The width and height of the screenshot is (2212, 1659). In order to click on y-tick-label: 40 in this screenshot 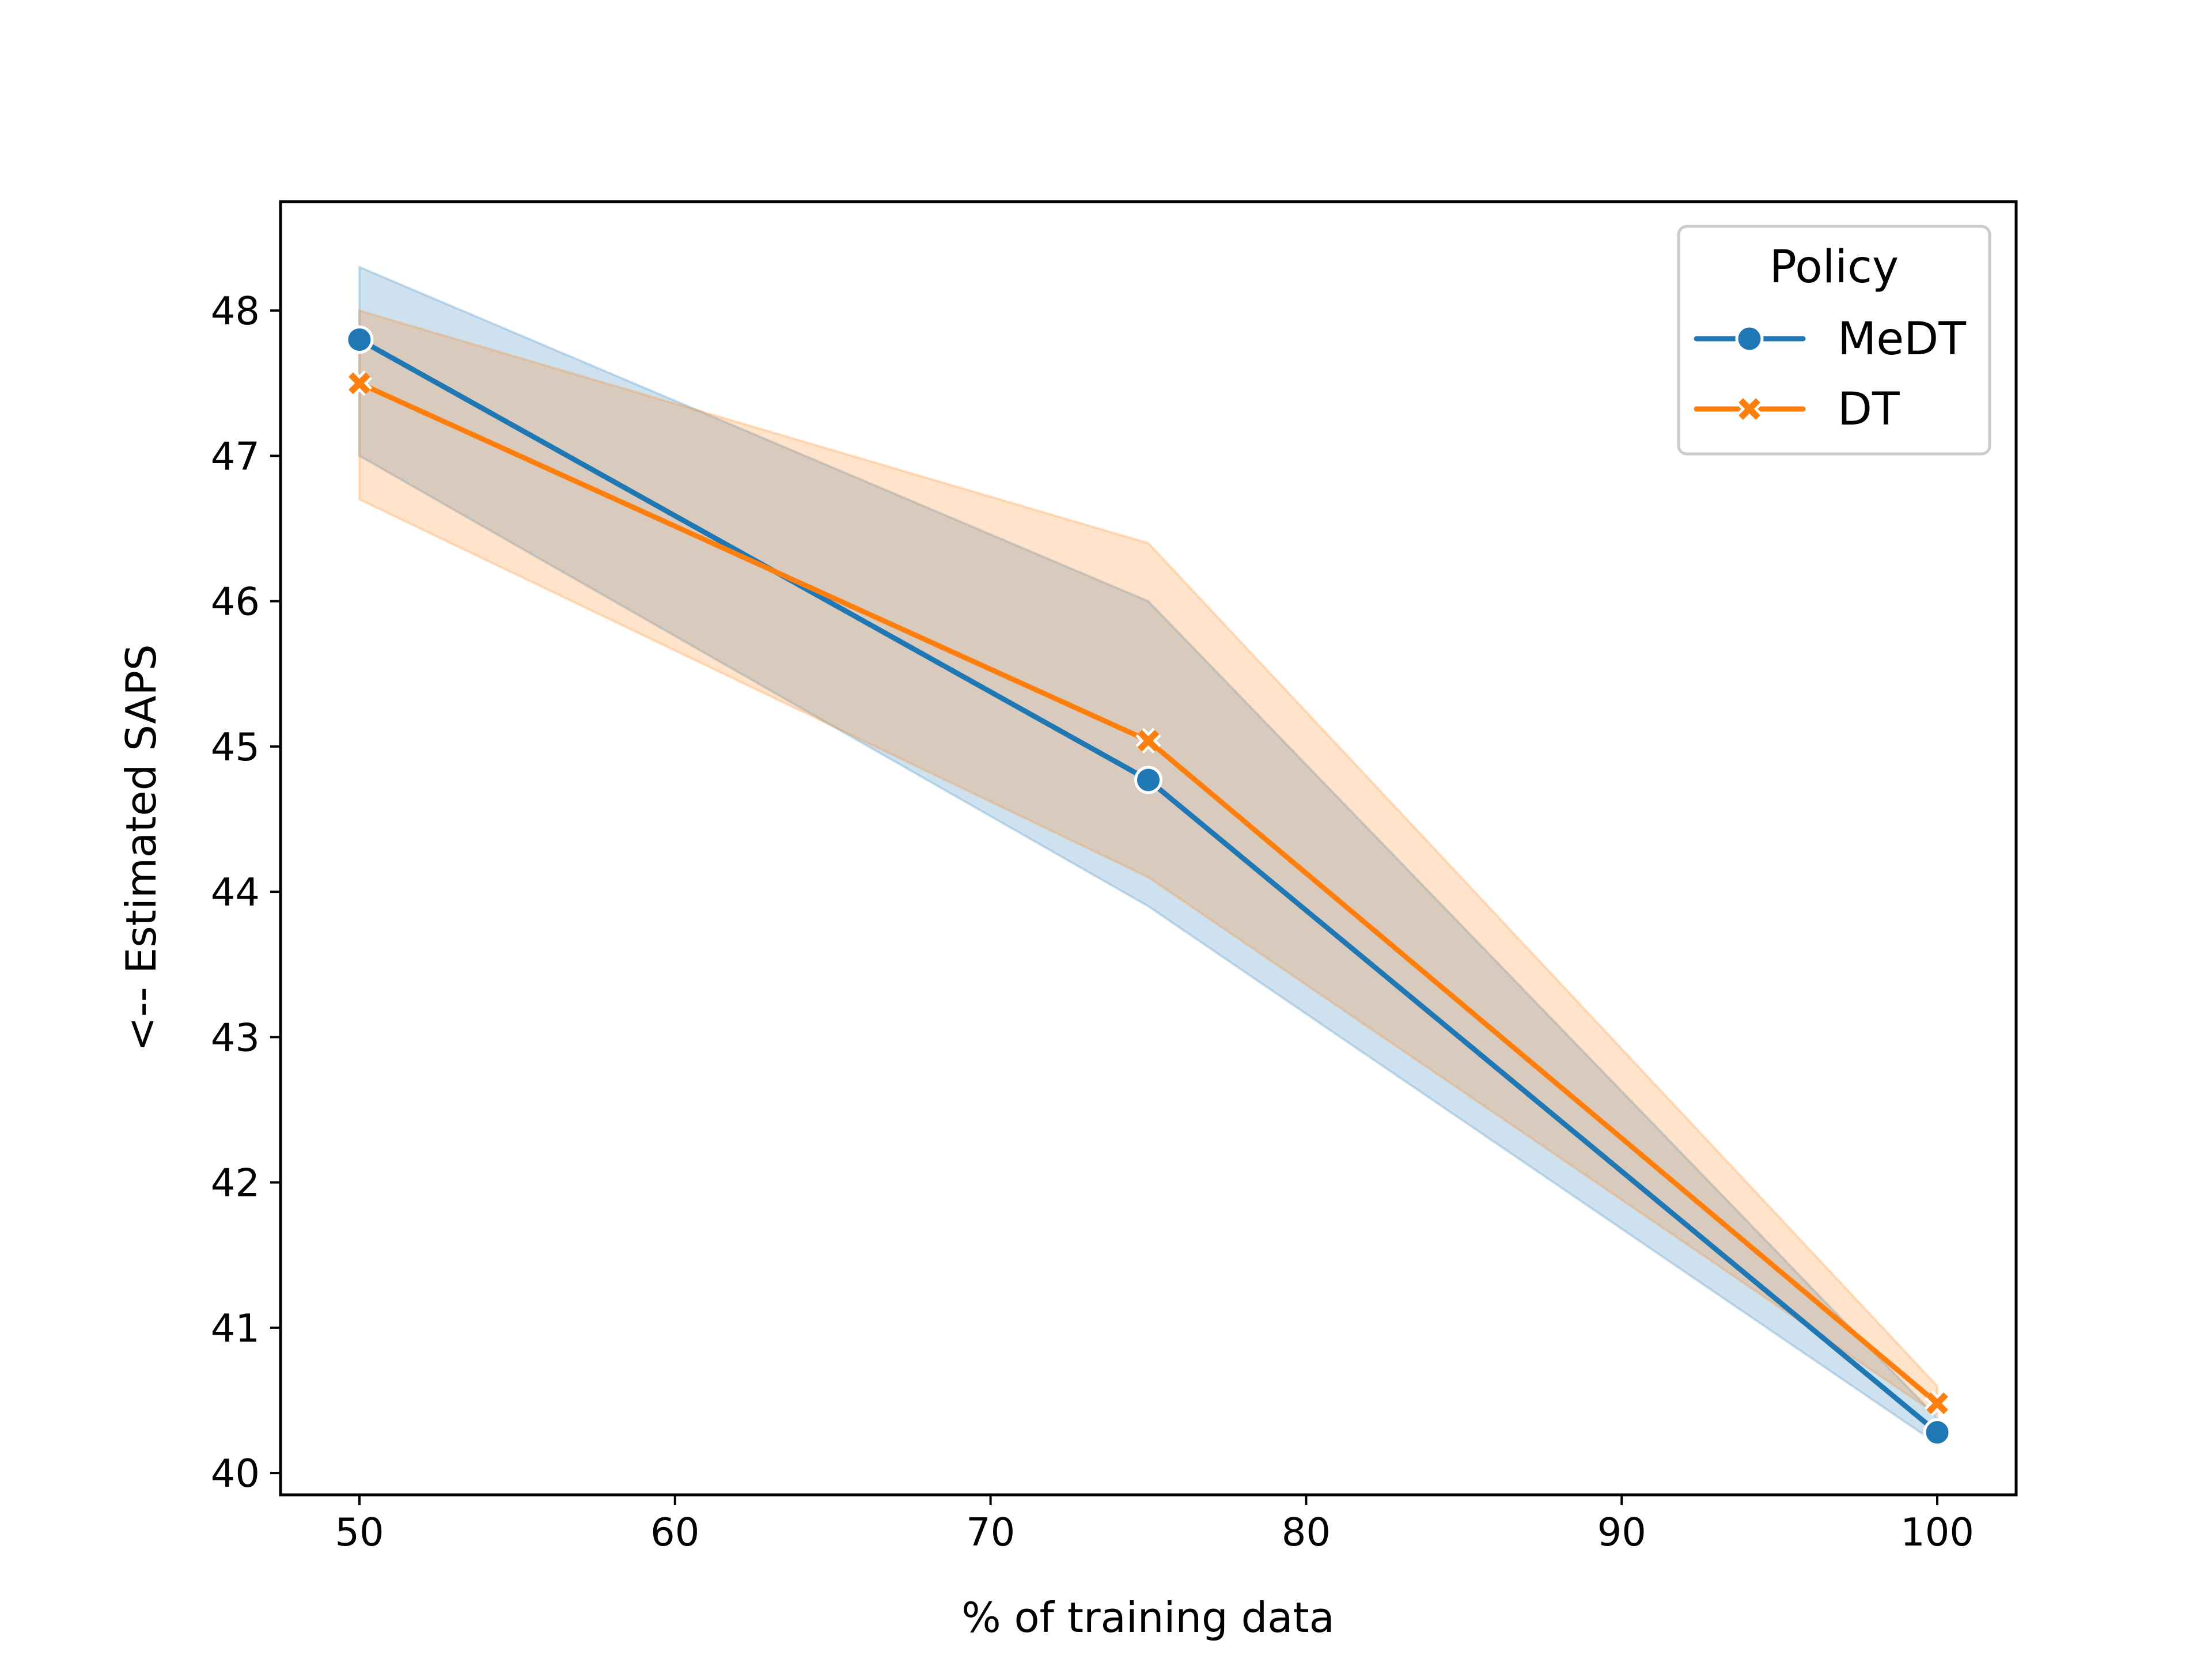, I will do `click(235, 1473)`.